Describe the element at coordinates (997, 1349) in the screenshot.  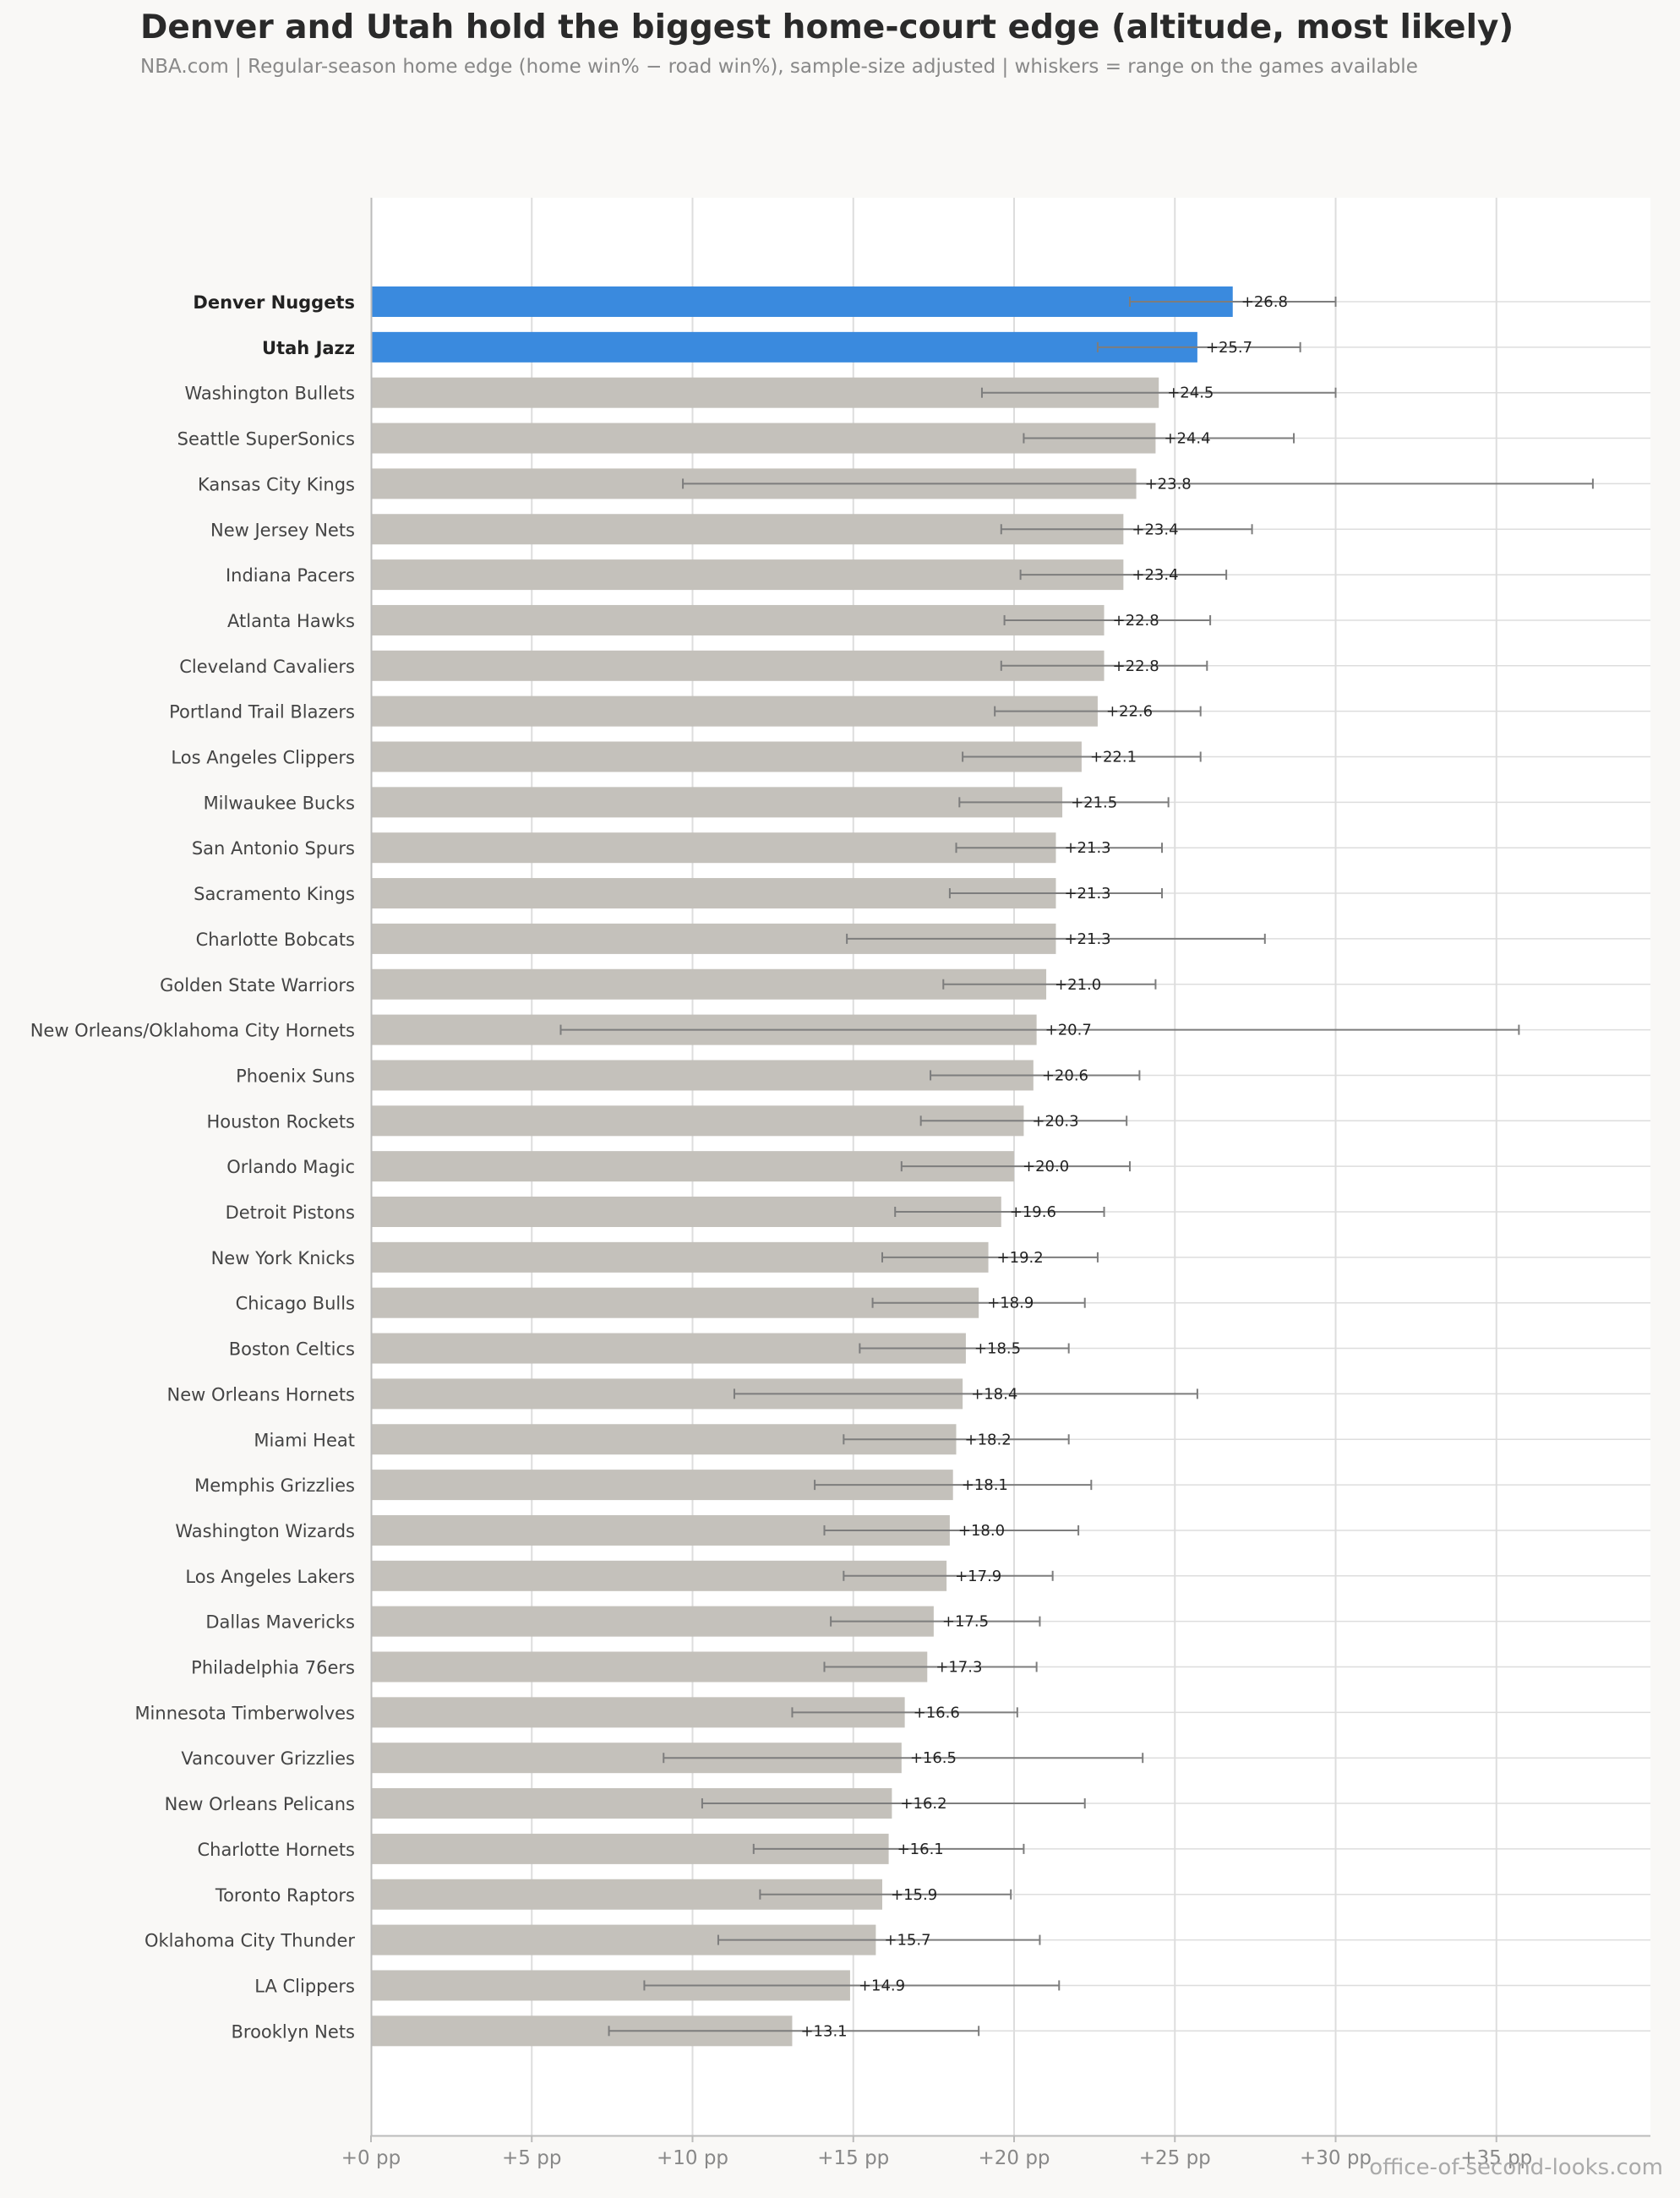
I see `value-label: +18.5` at that location.